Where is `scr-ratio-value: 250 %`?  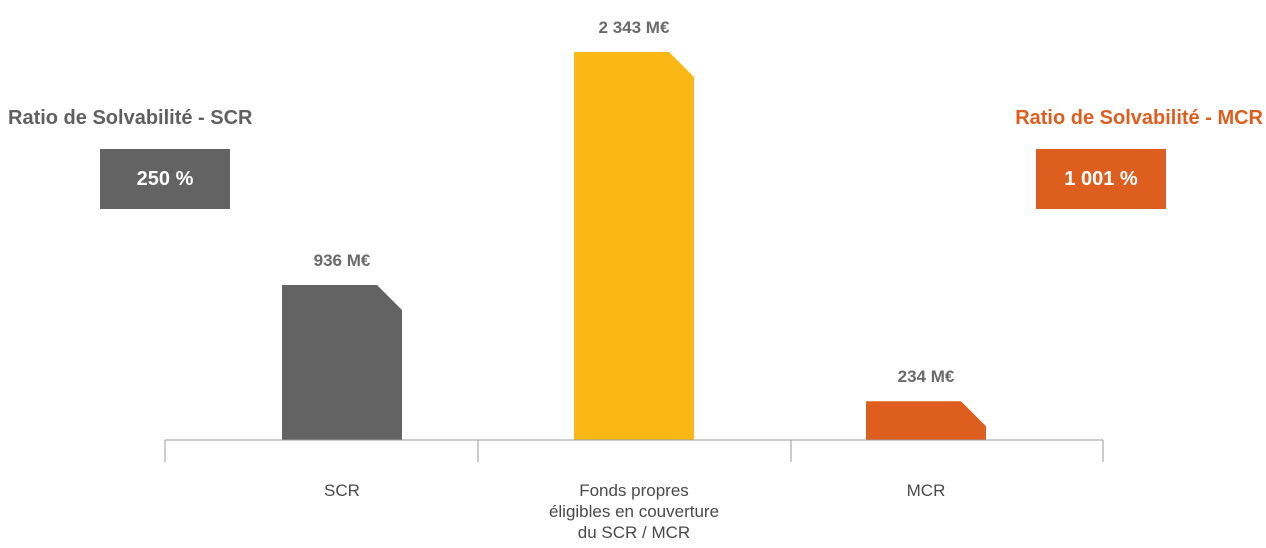
scr-ratio-value: 250 % is located at coordinates (165, 178).